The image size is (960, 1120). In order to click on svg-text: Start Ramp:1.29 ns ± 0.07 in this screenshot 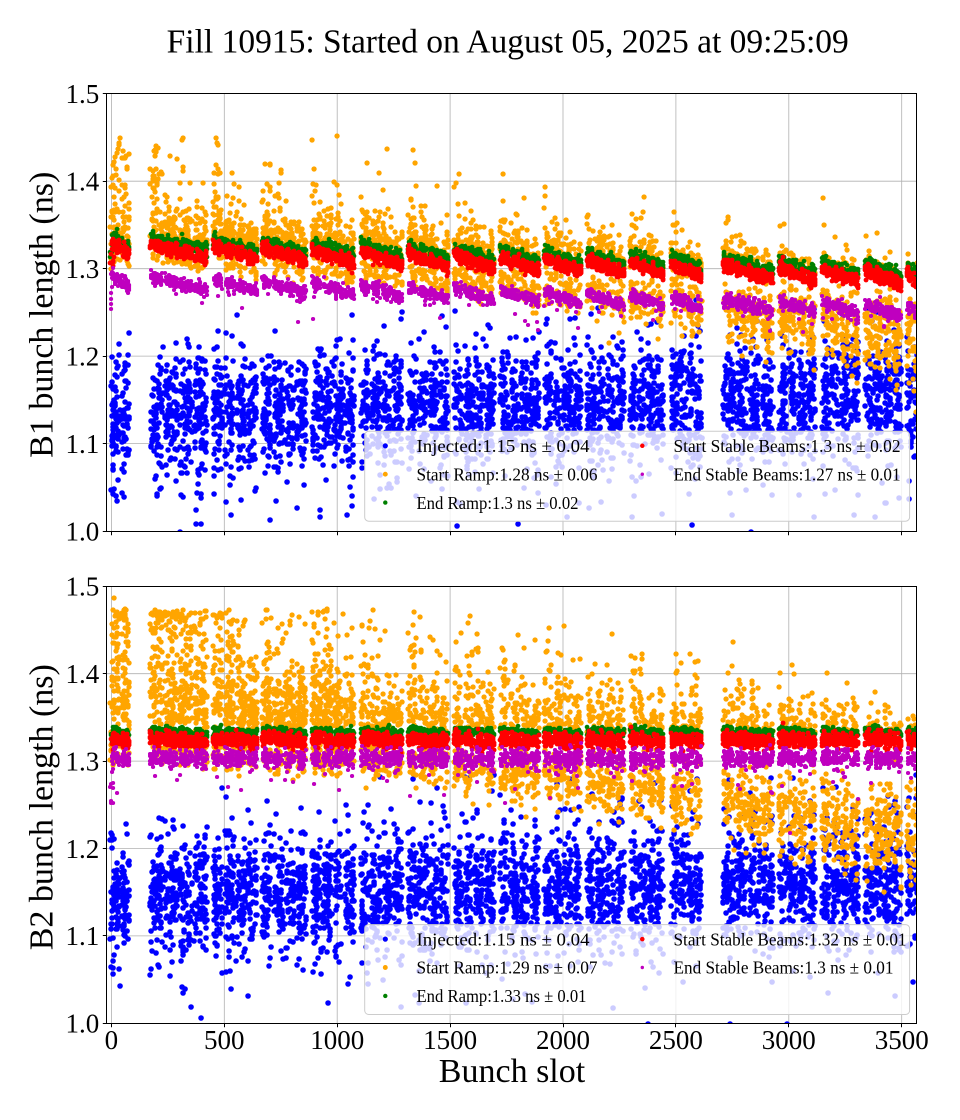, I will do `click(507, 968)`.